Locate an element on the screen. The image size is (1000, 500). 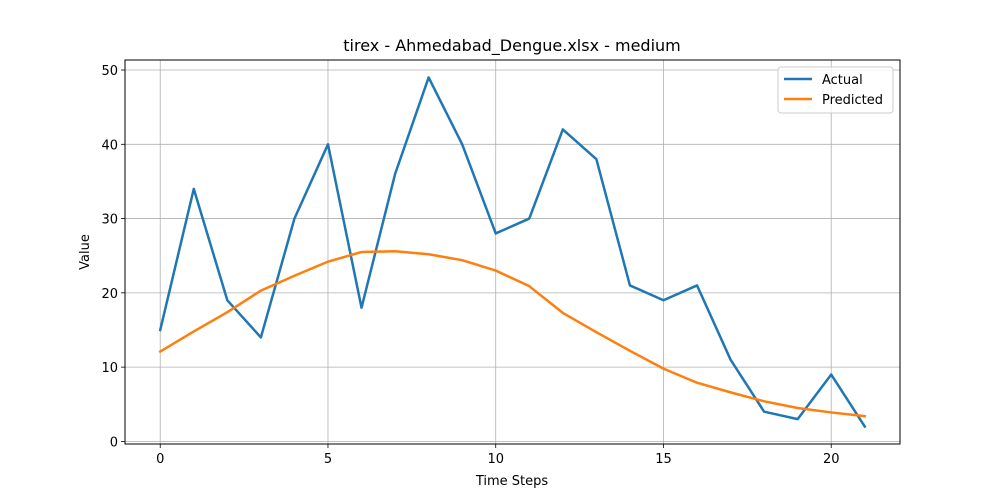
x-tick-label: 5 is located at coordinates (328, 459).